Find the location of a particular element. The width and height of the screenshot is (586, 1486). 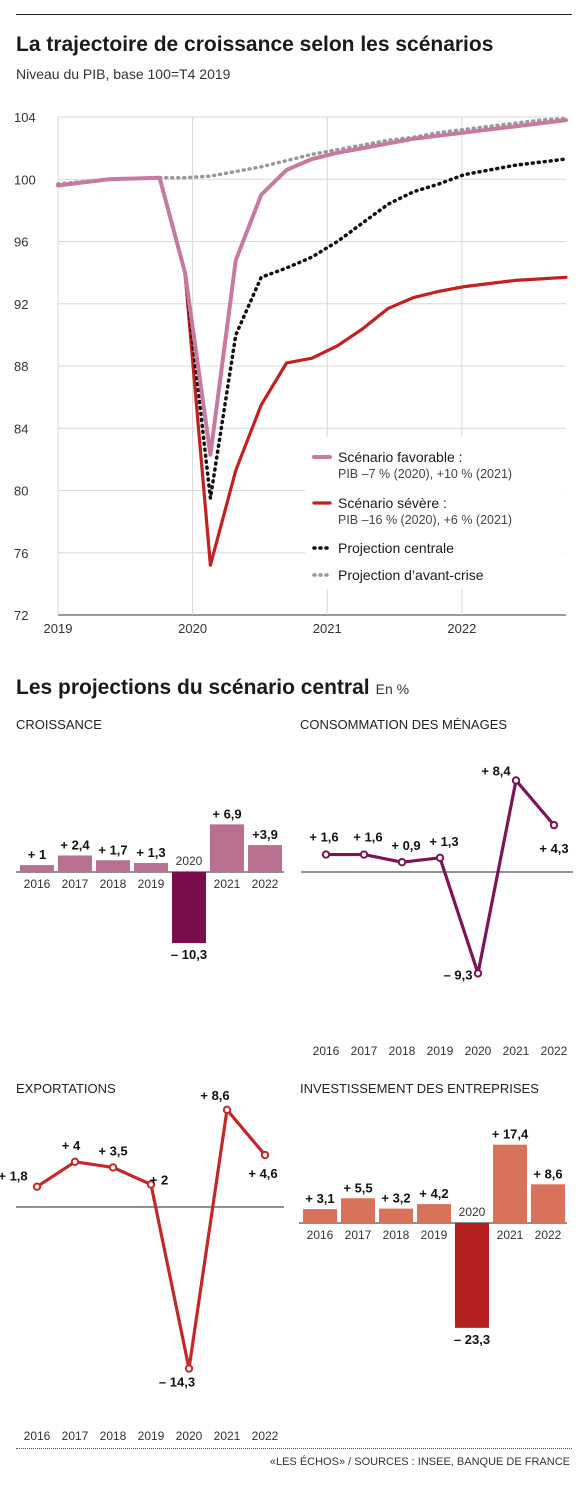

data-label-2020: – 9,3 is located at coordinates (458, 974).